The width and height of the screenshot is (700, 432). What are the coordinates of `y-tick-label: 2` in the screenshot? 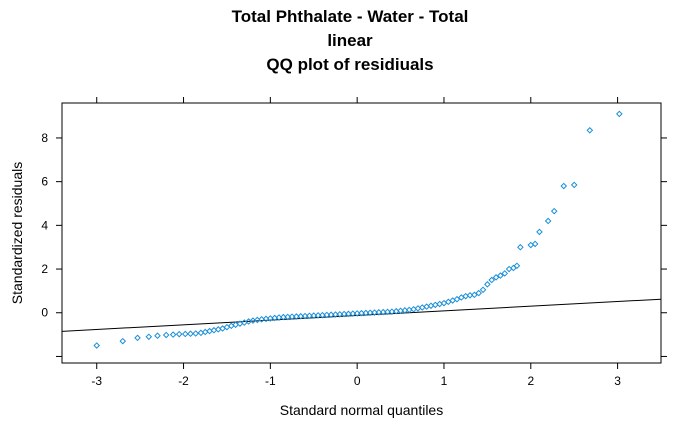 It's located at (44, 269).